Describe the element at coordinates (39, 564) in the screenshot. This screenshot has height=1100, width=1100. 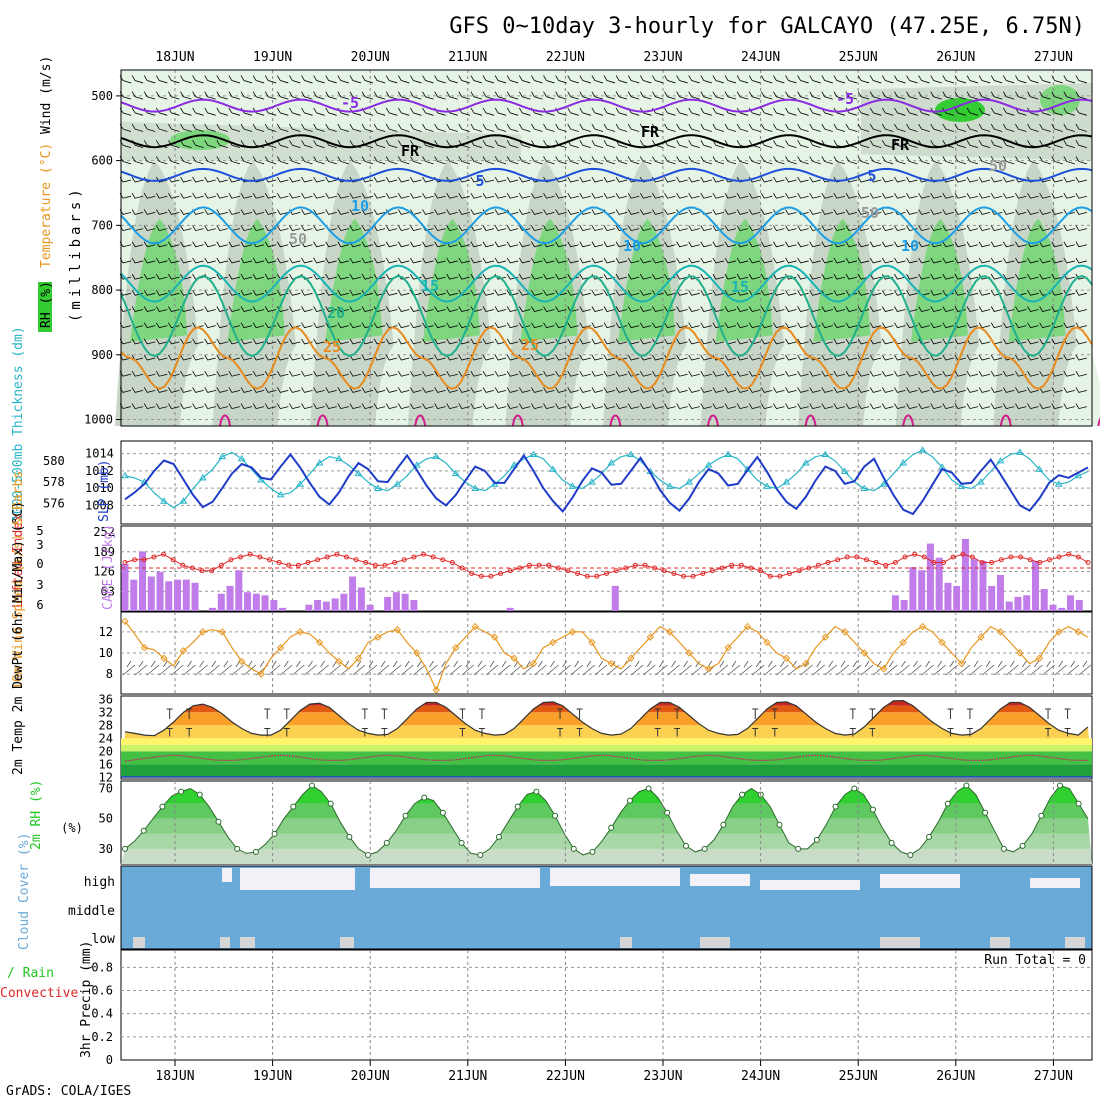
I see `li-tick-label: 0` at that location.